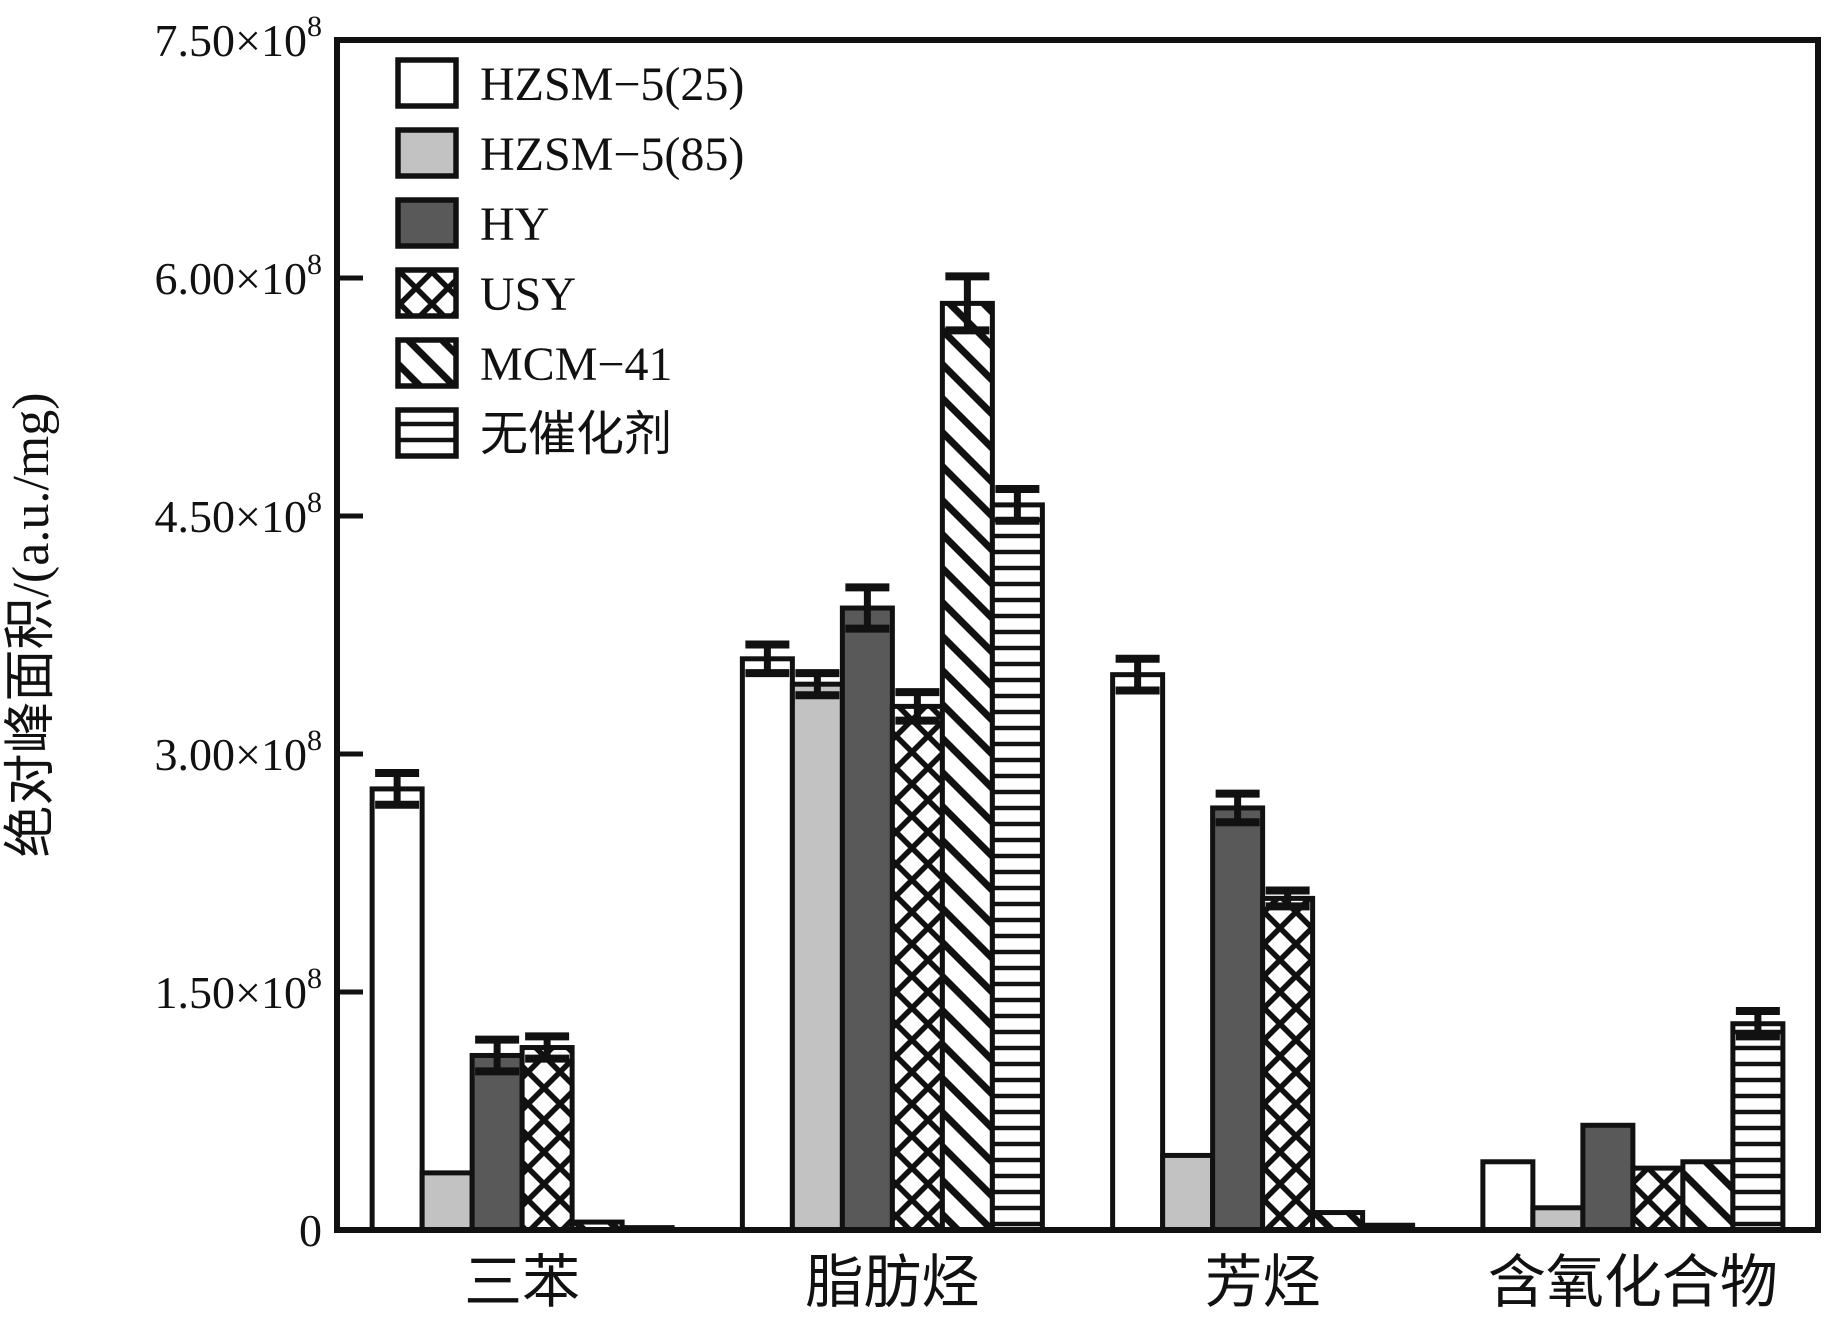  What do you see at coordinates (238, 38) in the screenshot?
I see `y-tick-label: 7.50×10⁸` at bounding box center [238, 38].